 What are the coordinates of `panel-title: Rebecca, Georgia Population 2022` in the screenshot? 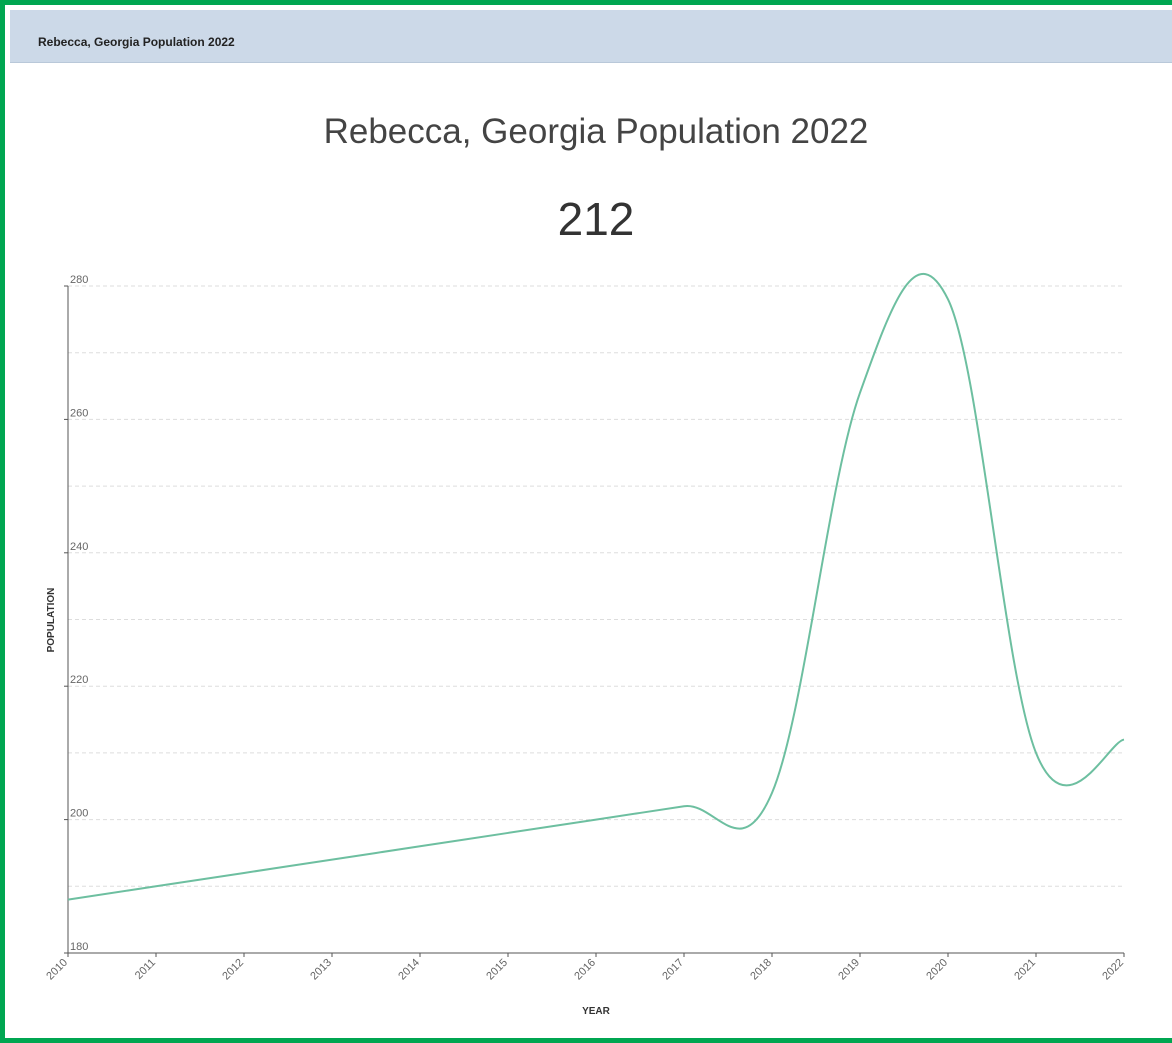 It's located at (136, 42).